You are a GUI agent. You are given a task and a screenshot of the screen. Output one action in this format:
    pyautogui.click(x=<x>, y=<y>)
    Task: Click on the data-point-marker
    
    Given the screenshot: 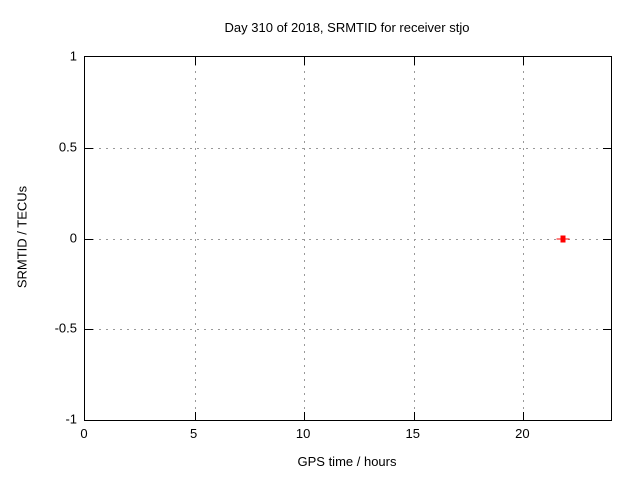 What is the action you would take?
    pyautogui.click(x=563, y=238)
    